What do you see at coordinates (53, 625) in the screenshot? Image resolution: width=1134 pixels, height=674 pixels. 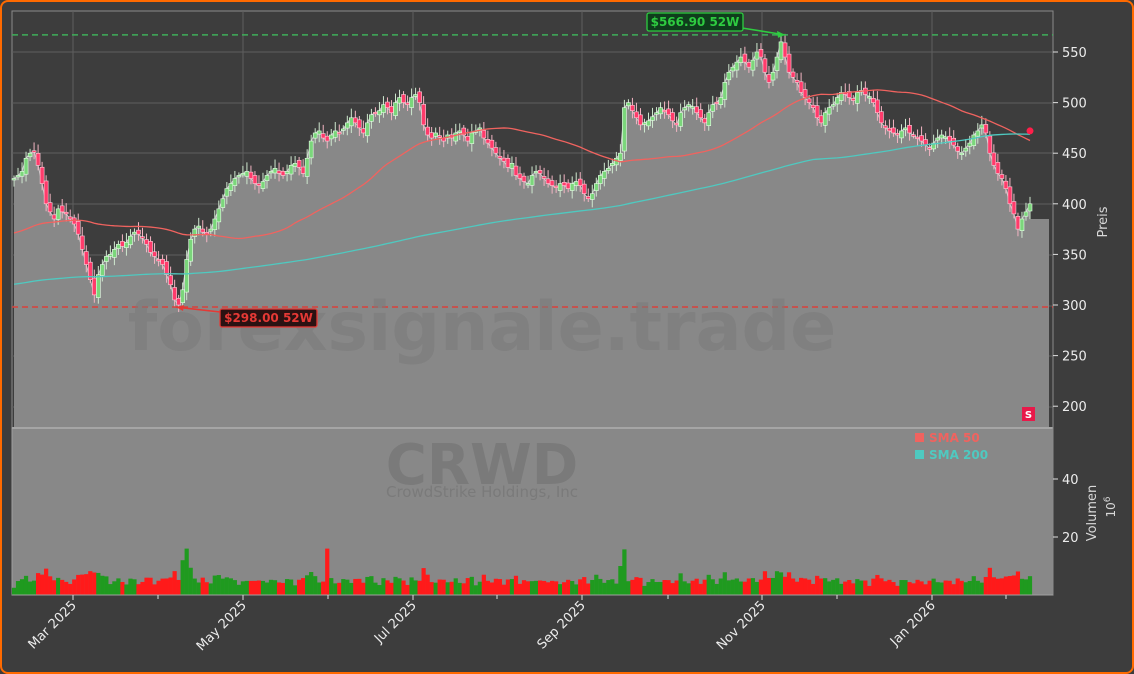 I see `x-tick-label: Mar 2025` at bounding box center [53, 625].